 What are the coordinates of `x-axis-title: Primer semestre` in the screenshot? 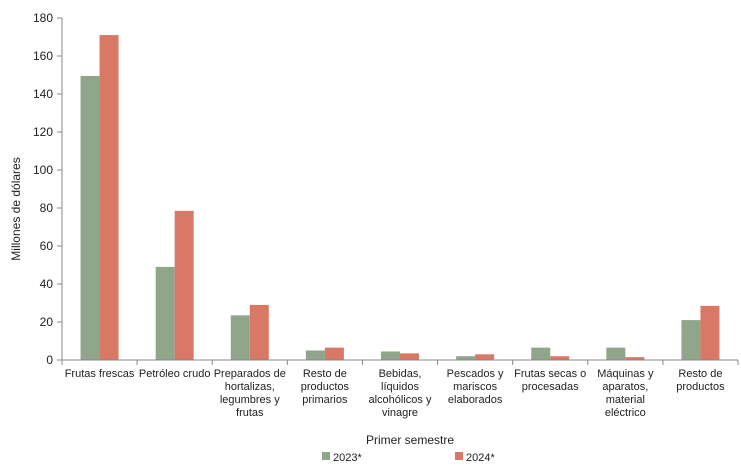 It's located at (410, 440).